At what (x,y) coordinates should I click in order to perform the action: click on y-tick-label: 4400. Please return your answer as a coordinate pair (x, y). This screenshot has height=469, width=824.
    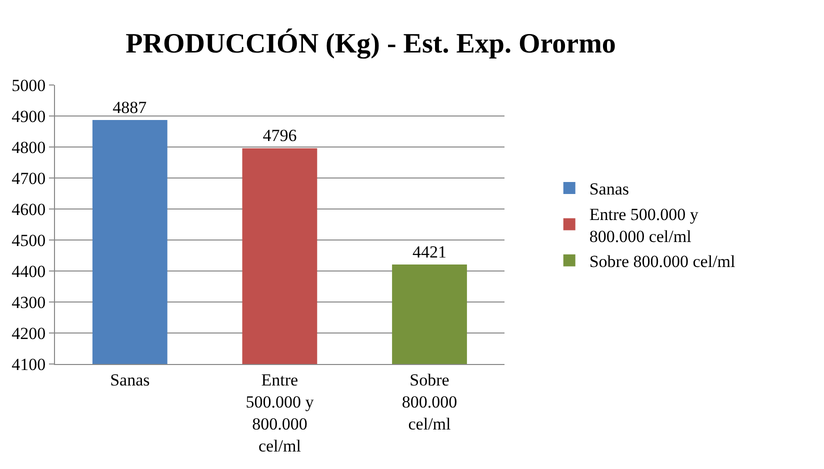
    Looking at the image, I should click on (29, 271).